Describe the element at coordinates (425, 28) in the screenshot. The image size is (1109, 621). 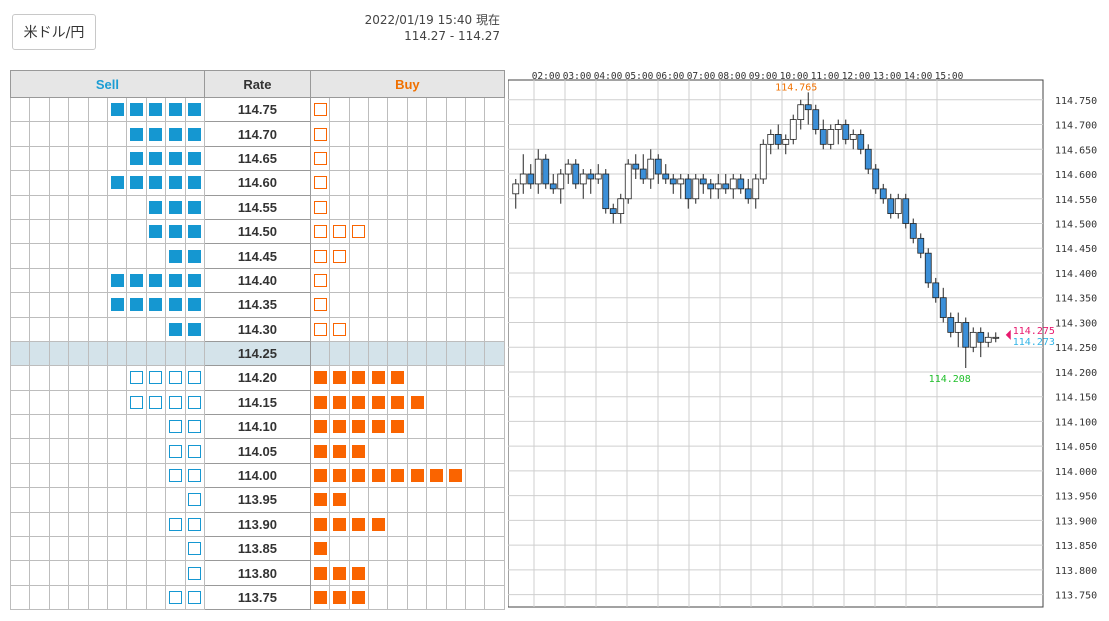
I see `rate-timestamp: 2022/01/19 15:40 現在 114.27 - 114.27` at that location.